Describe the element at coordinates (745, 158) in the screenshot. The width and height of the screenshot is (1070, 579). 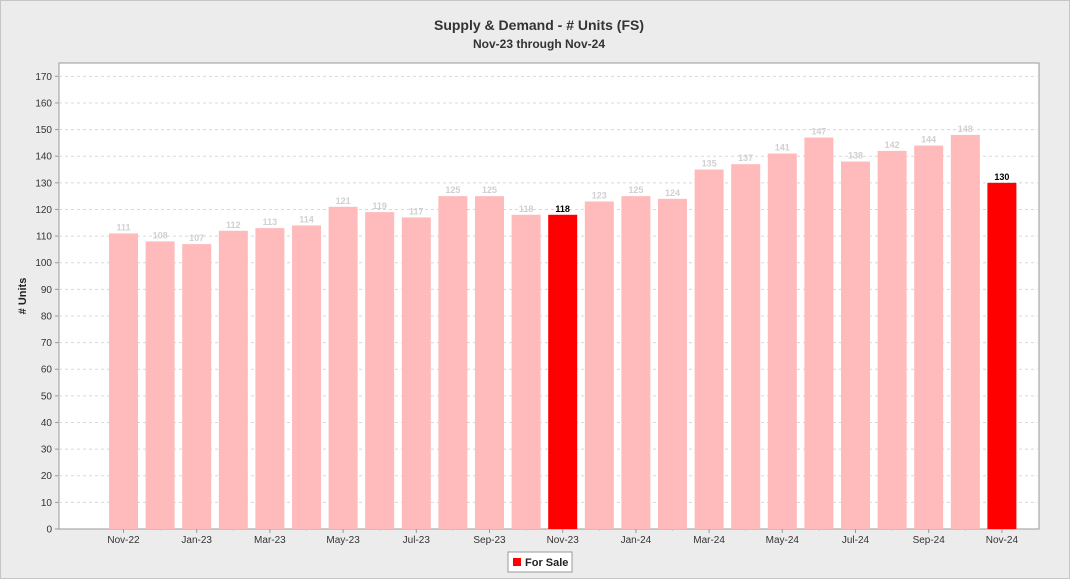
I see `data-label-apr-24: 137` at that location.